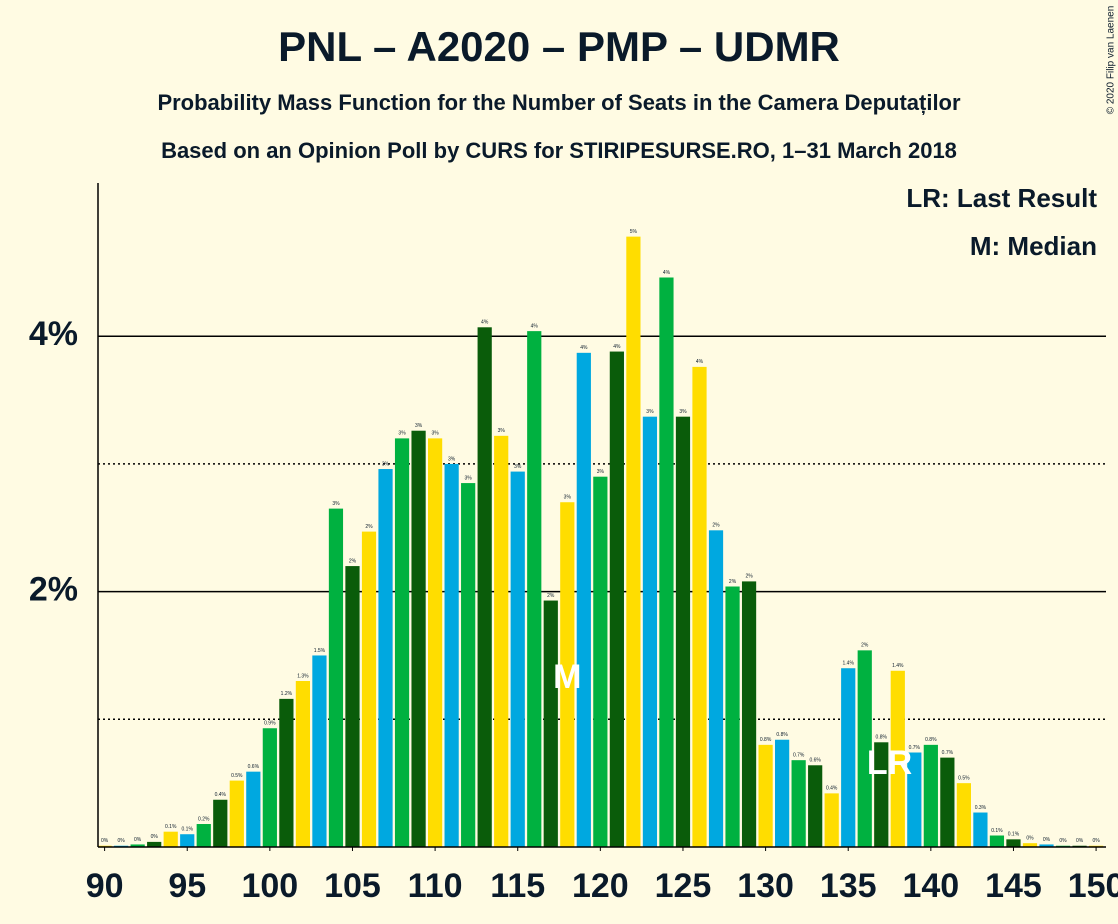 This screenshot has height=924, width=1118. Describe the element at coordinates (352, 886) in the screenshot. I see `x-tick-label: 105` at that location.